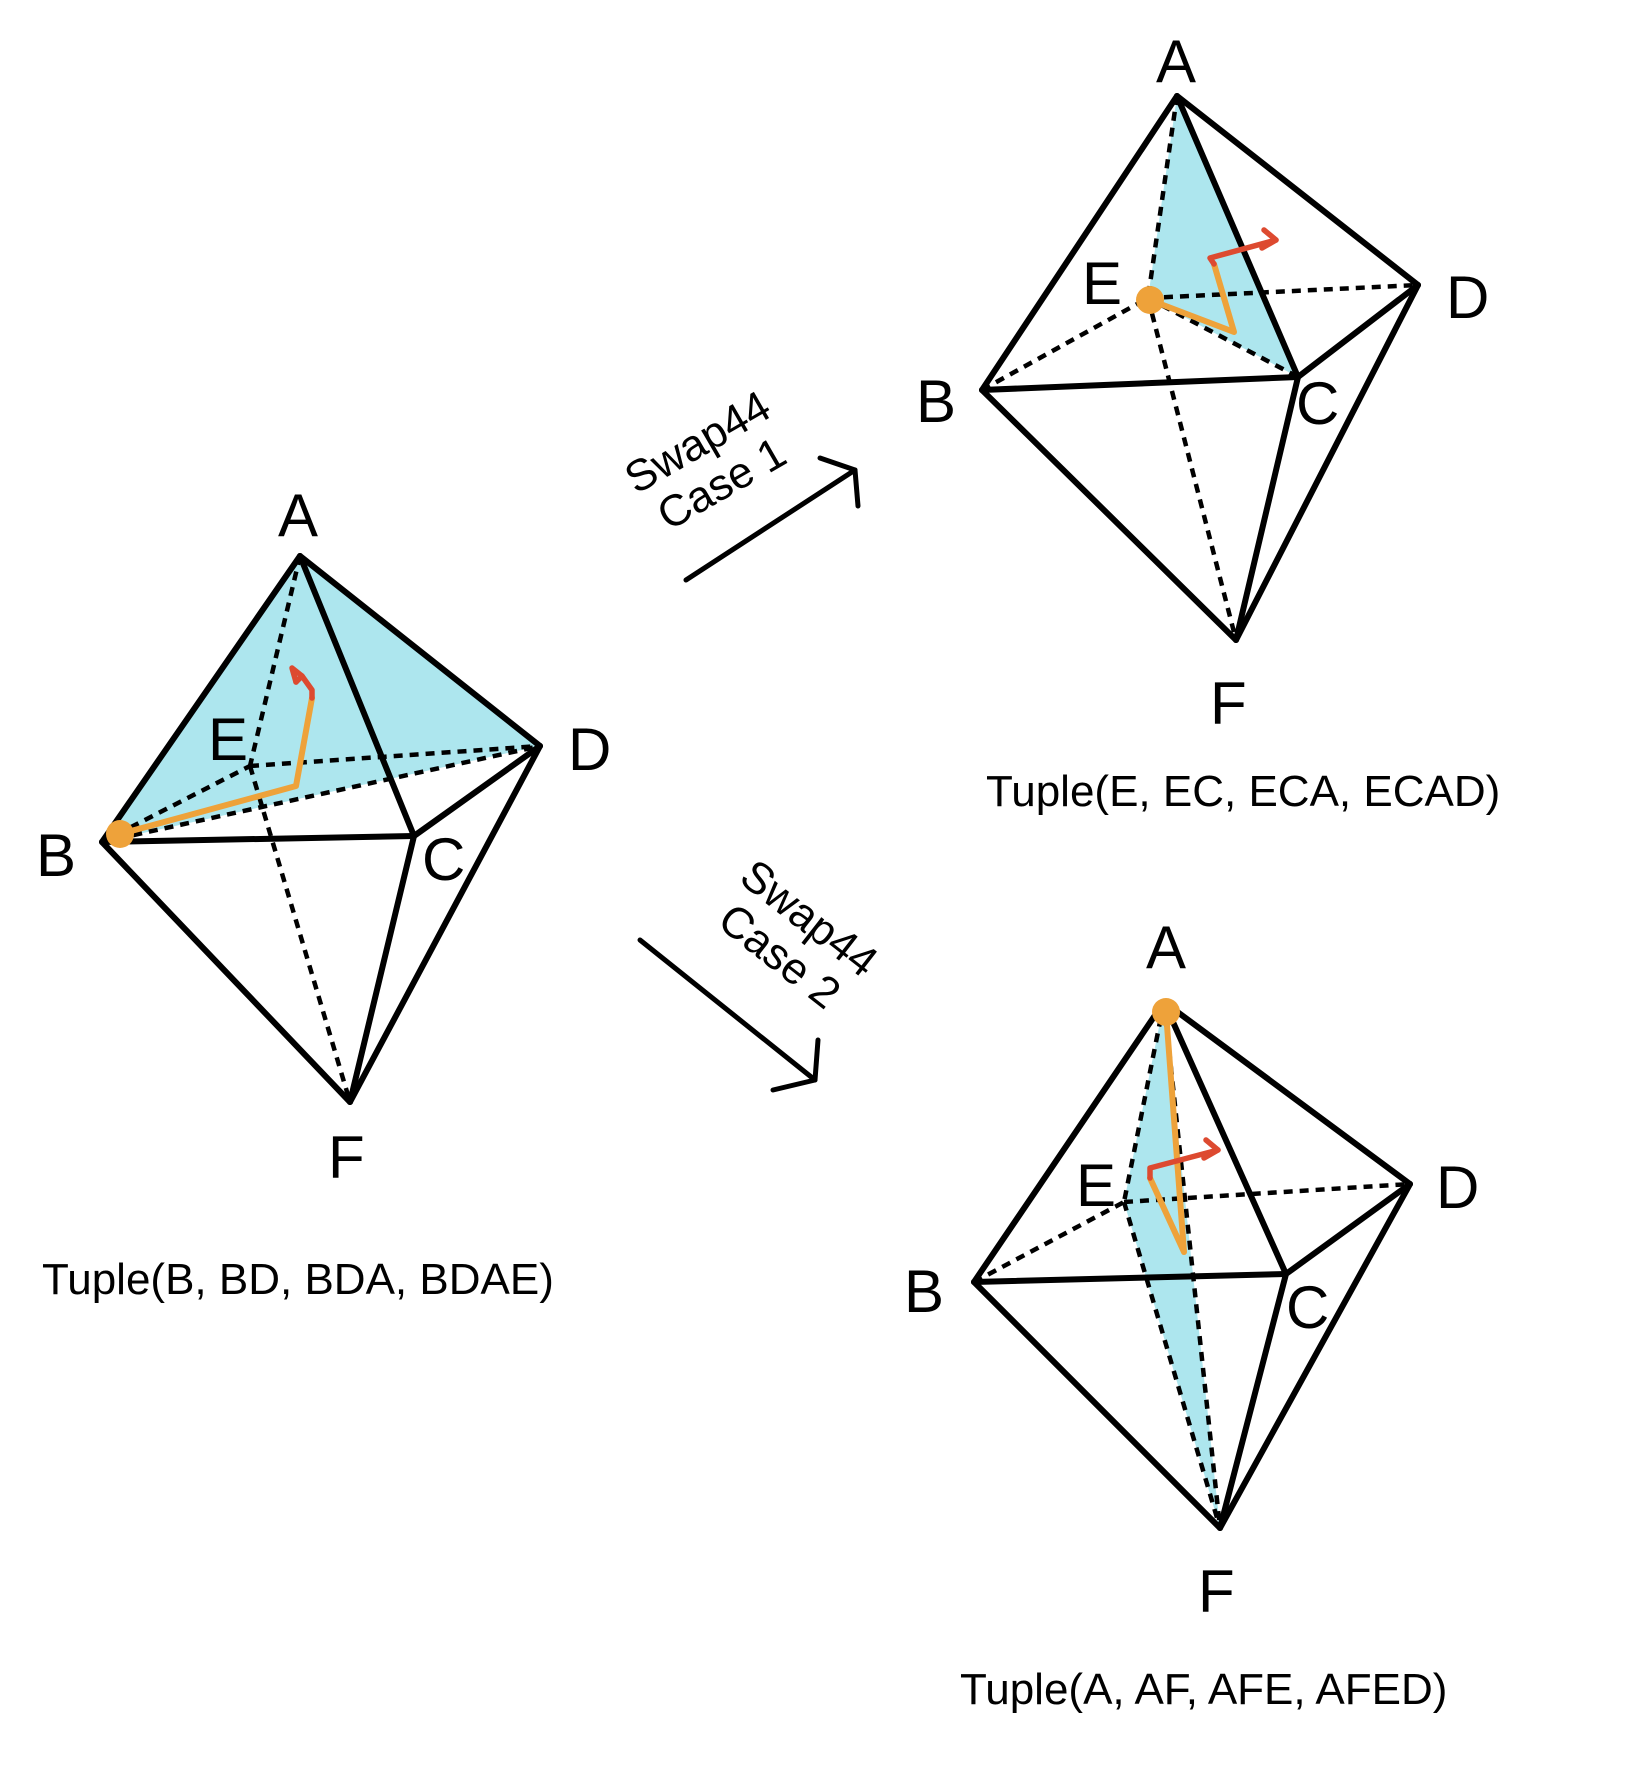 The image size is (1634, 1790). I want to click on highlighted-face-ECA, so click(1223, 236).